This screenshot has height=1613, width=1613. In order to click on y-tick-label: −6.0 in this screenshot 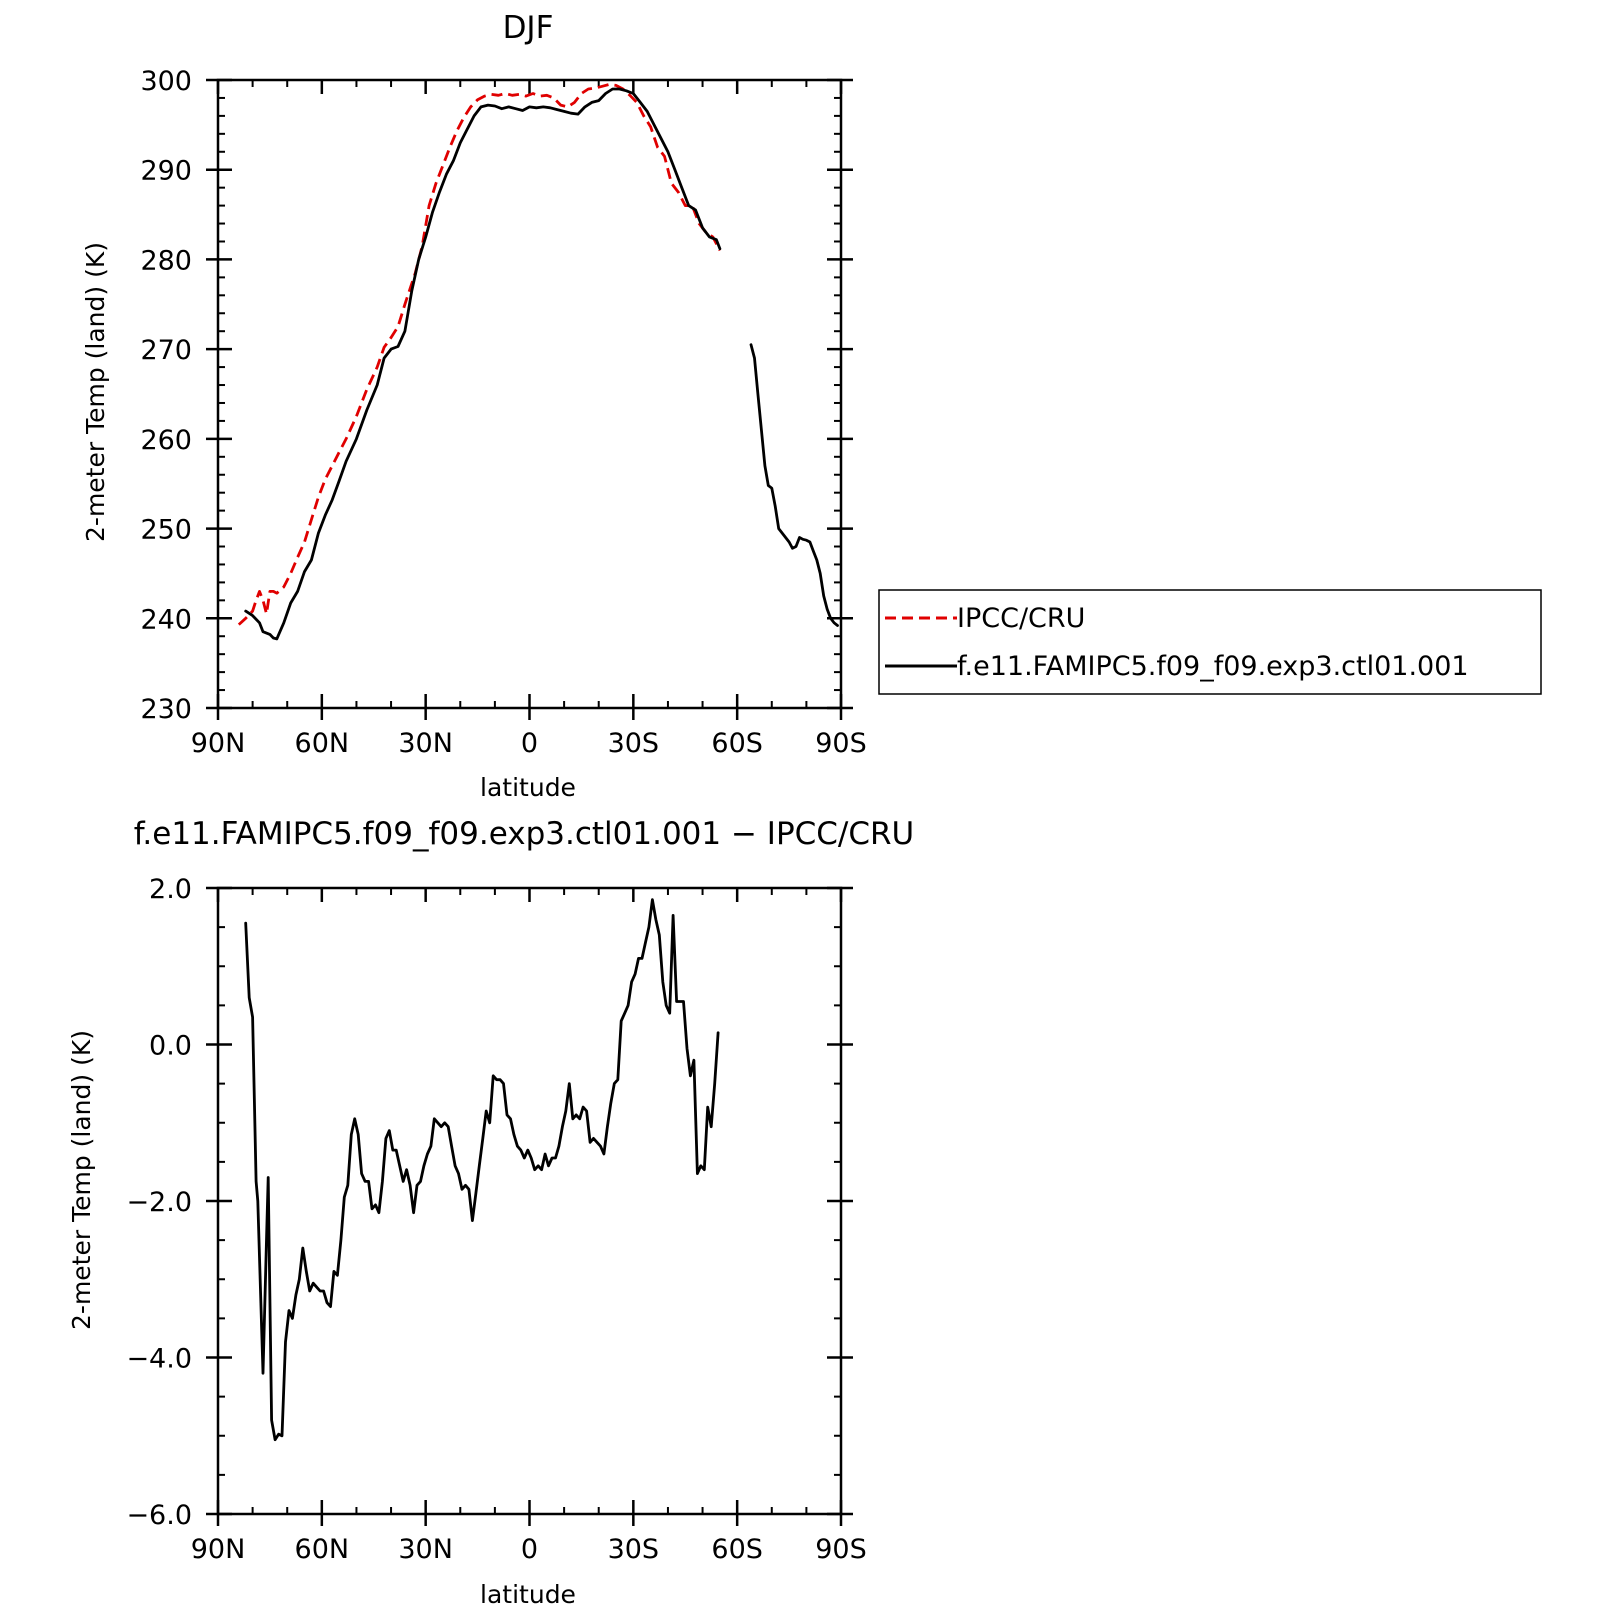, I will do `click(159, 1515)`.